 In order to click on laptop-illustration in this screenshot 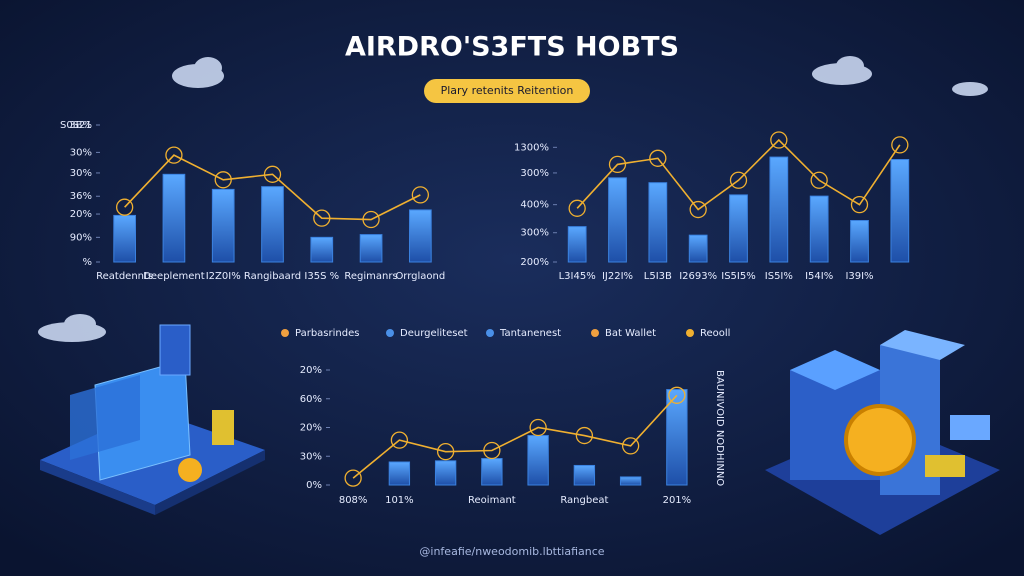, I will do `click(152, 419)`.